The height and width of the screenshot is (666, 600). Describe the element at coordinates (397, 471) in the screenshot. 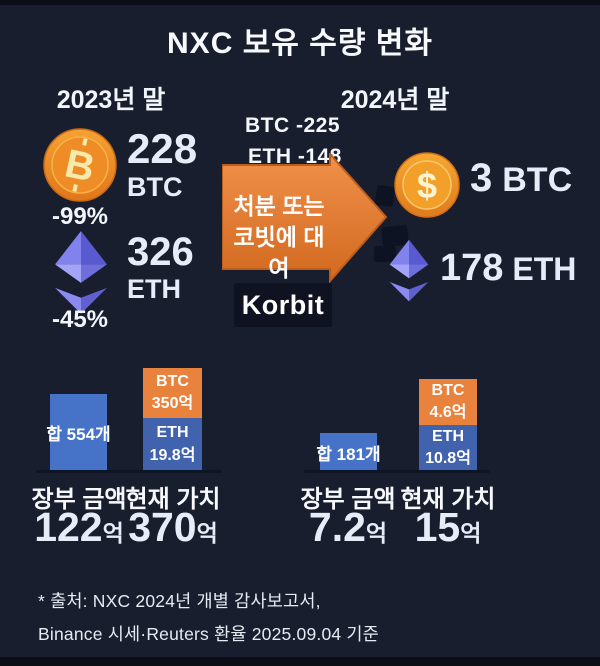

I see `chart-baseline-2024` at that location.